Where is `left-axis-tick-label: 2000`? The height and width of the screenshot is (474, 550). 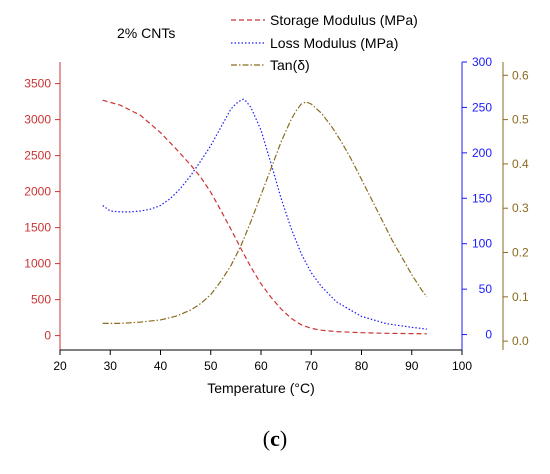 left-axis-tick-label: 2000 is located at coordinates (37, 192).